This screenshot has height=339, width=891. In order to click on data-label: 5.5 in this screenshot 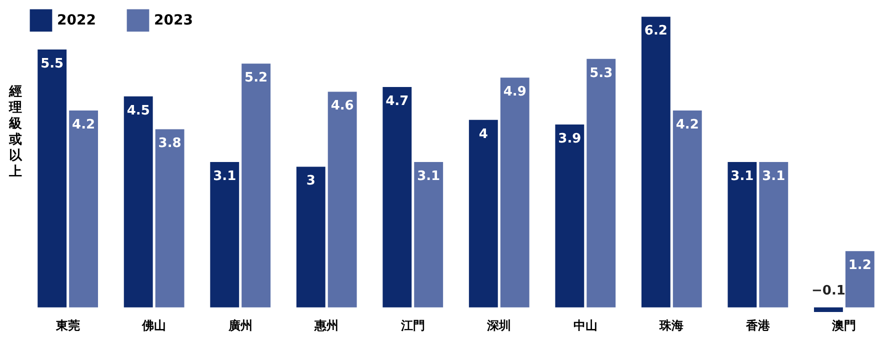, I will do `click(52, 64)`.